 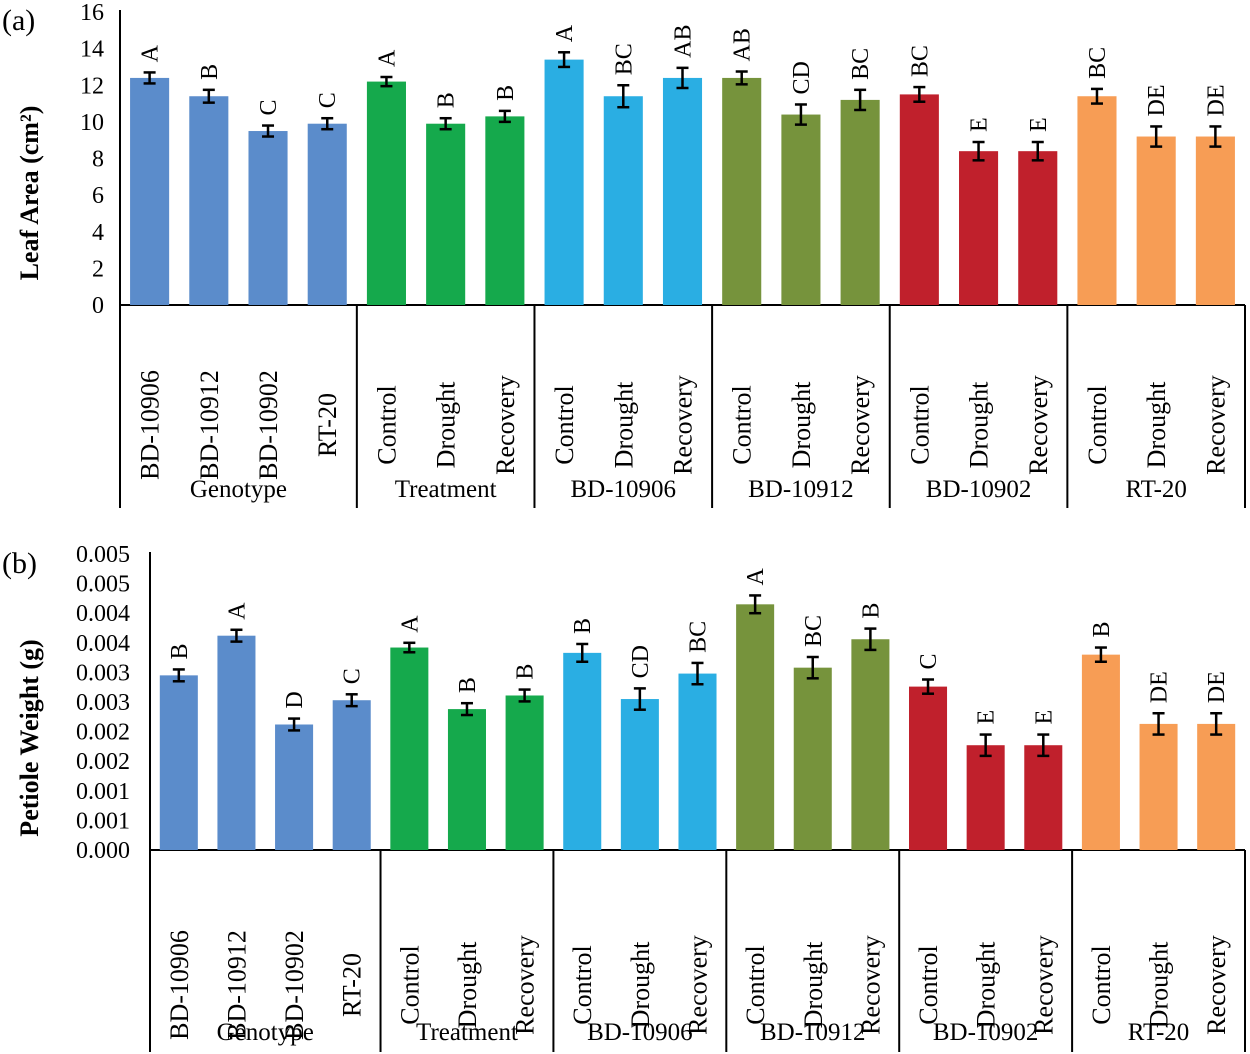 What do you see at coordinates (98, 306) in the screenshot?
I see `panel-a-y-tick-label: 0` at bounding box center [98, 306].